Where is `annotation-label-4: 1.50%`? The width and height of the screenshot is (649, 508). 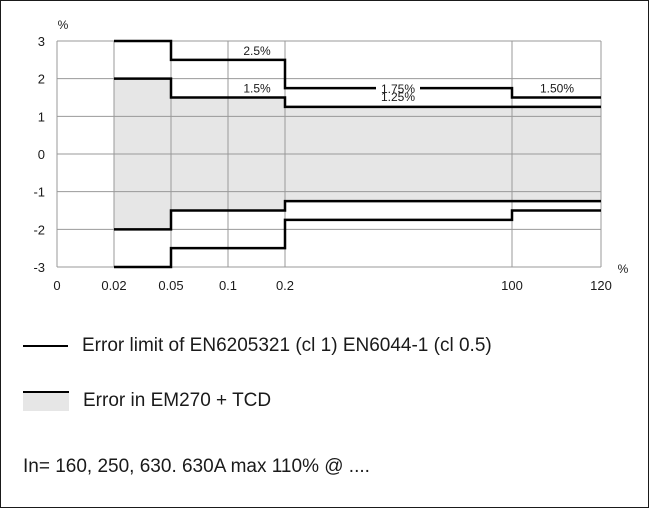
annotation-label-4: 1.50% is located at coordinates (557, 89).